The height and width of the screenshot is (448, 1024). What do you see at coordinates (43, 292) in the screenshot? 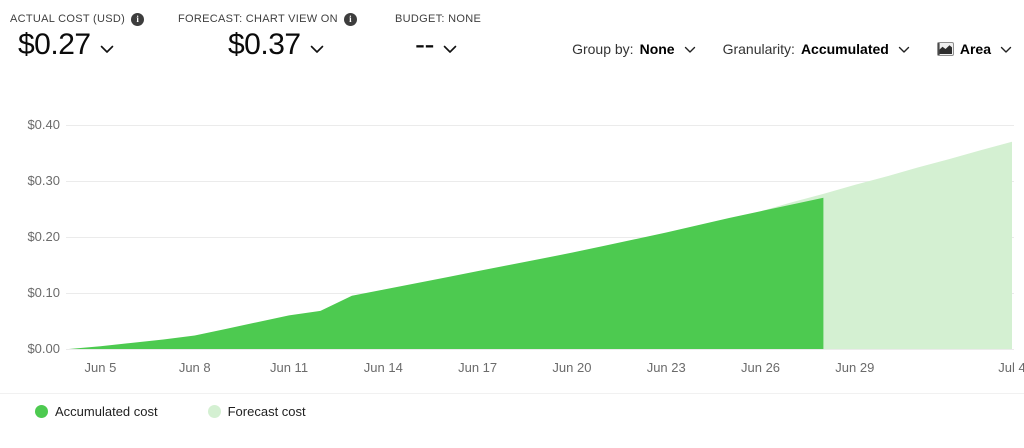
I see `y-axis-label: $0.10` at bounding box center [43, 292].